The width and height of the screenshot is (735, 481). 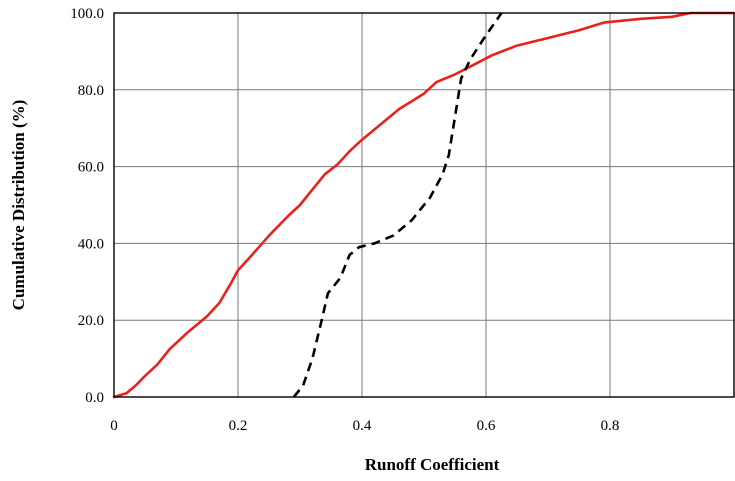 What do you see at coordinates (91, 168) in the screenshot?
I see `y-tick-label: 60.0` at bounding box center [91, 168].